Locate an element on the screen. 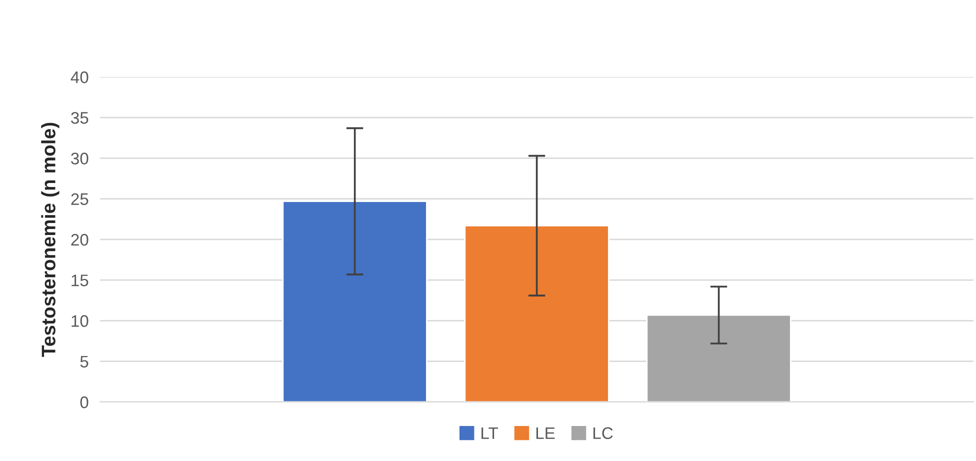  y-tick-label: 10 is located at coordinates (80, 321).